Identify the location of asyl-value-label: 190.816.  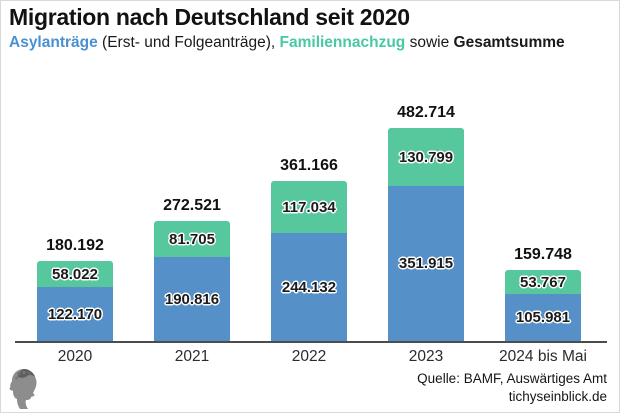
(192, 299).